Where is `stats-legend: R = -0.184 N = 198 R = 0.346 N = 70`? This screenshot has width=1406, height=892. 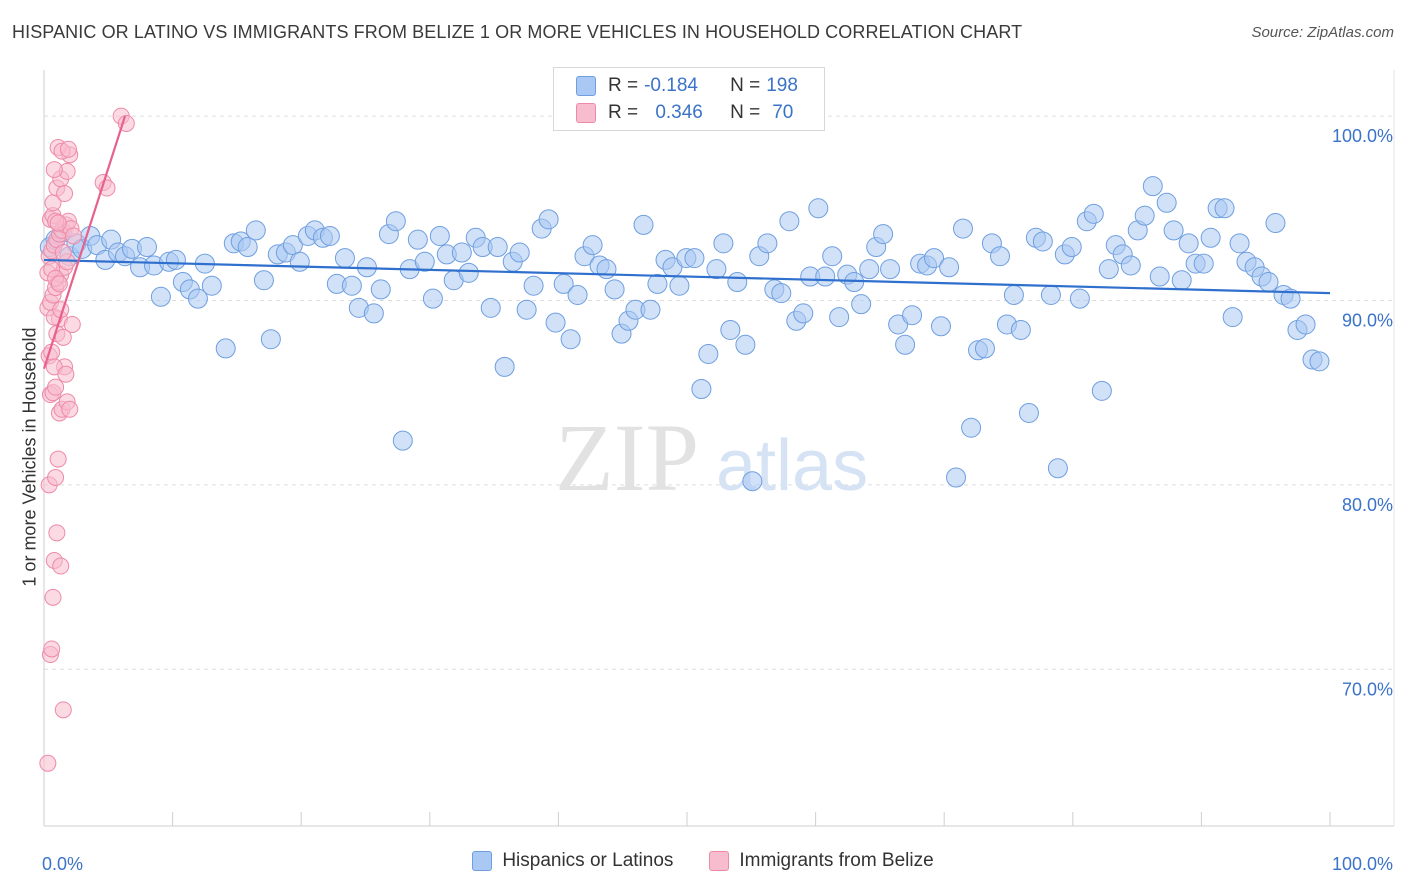 stats-legend: R = -0.184 N = 198 R = 0.346 N = 70 is located at coordinates (689, 99).